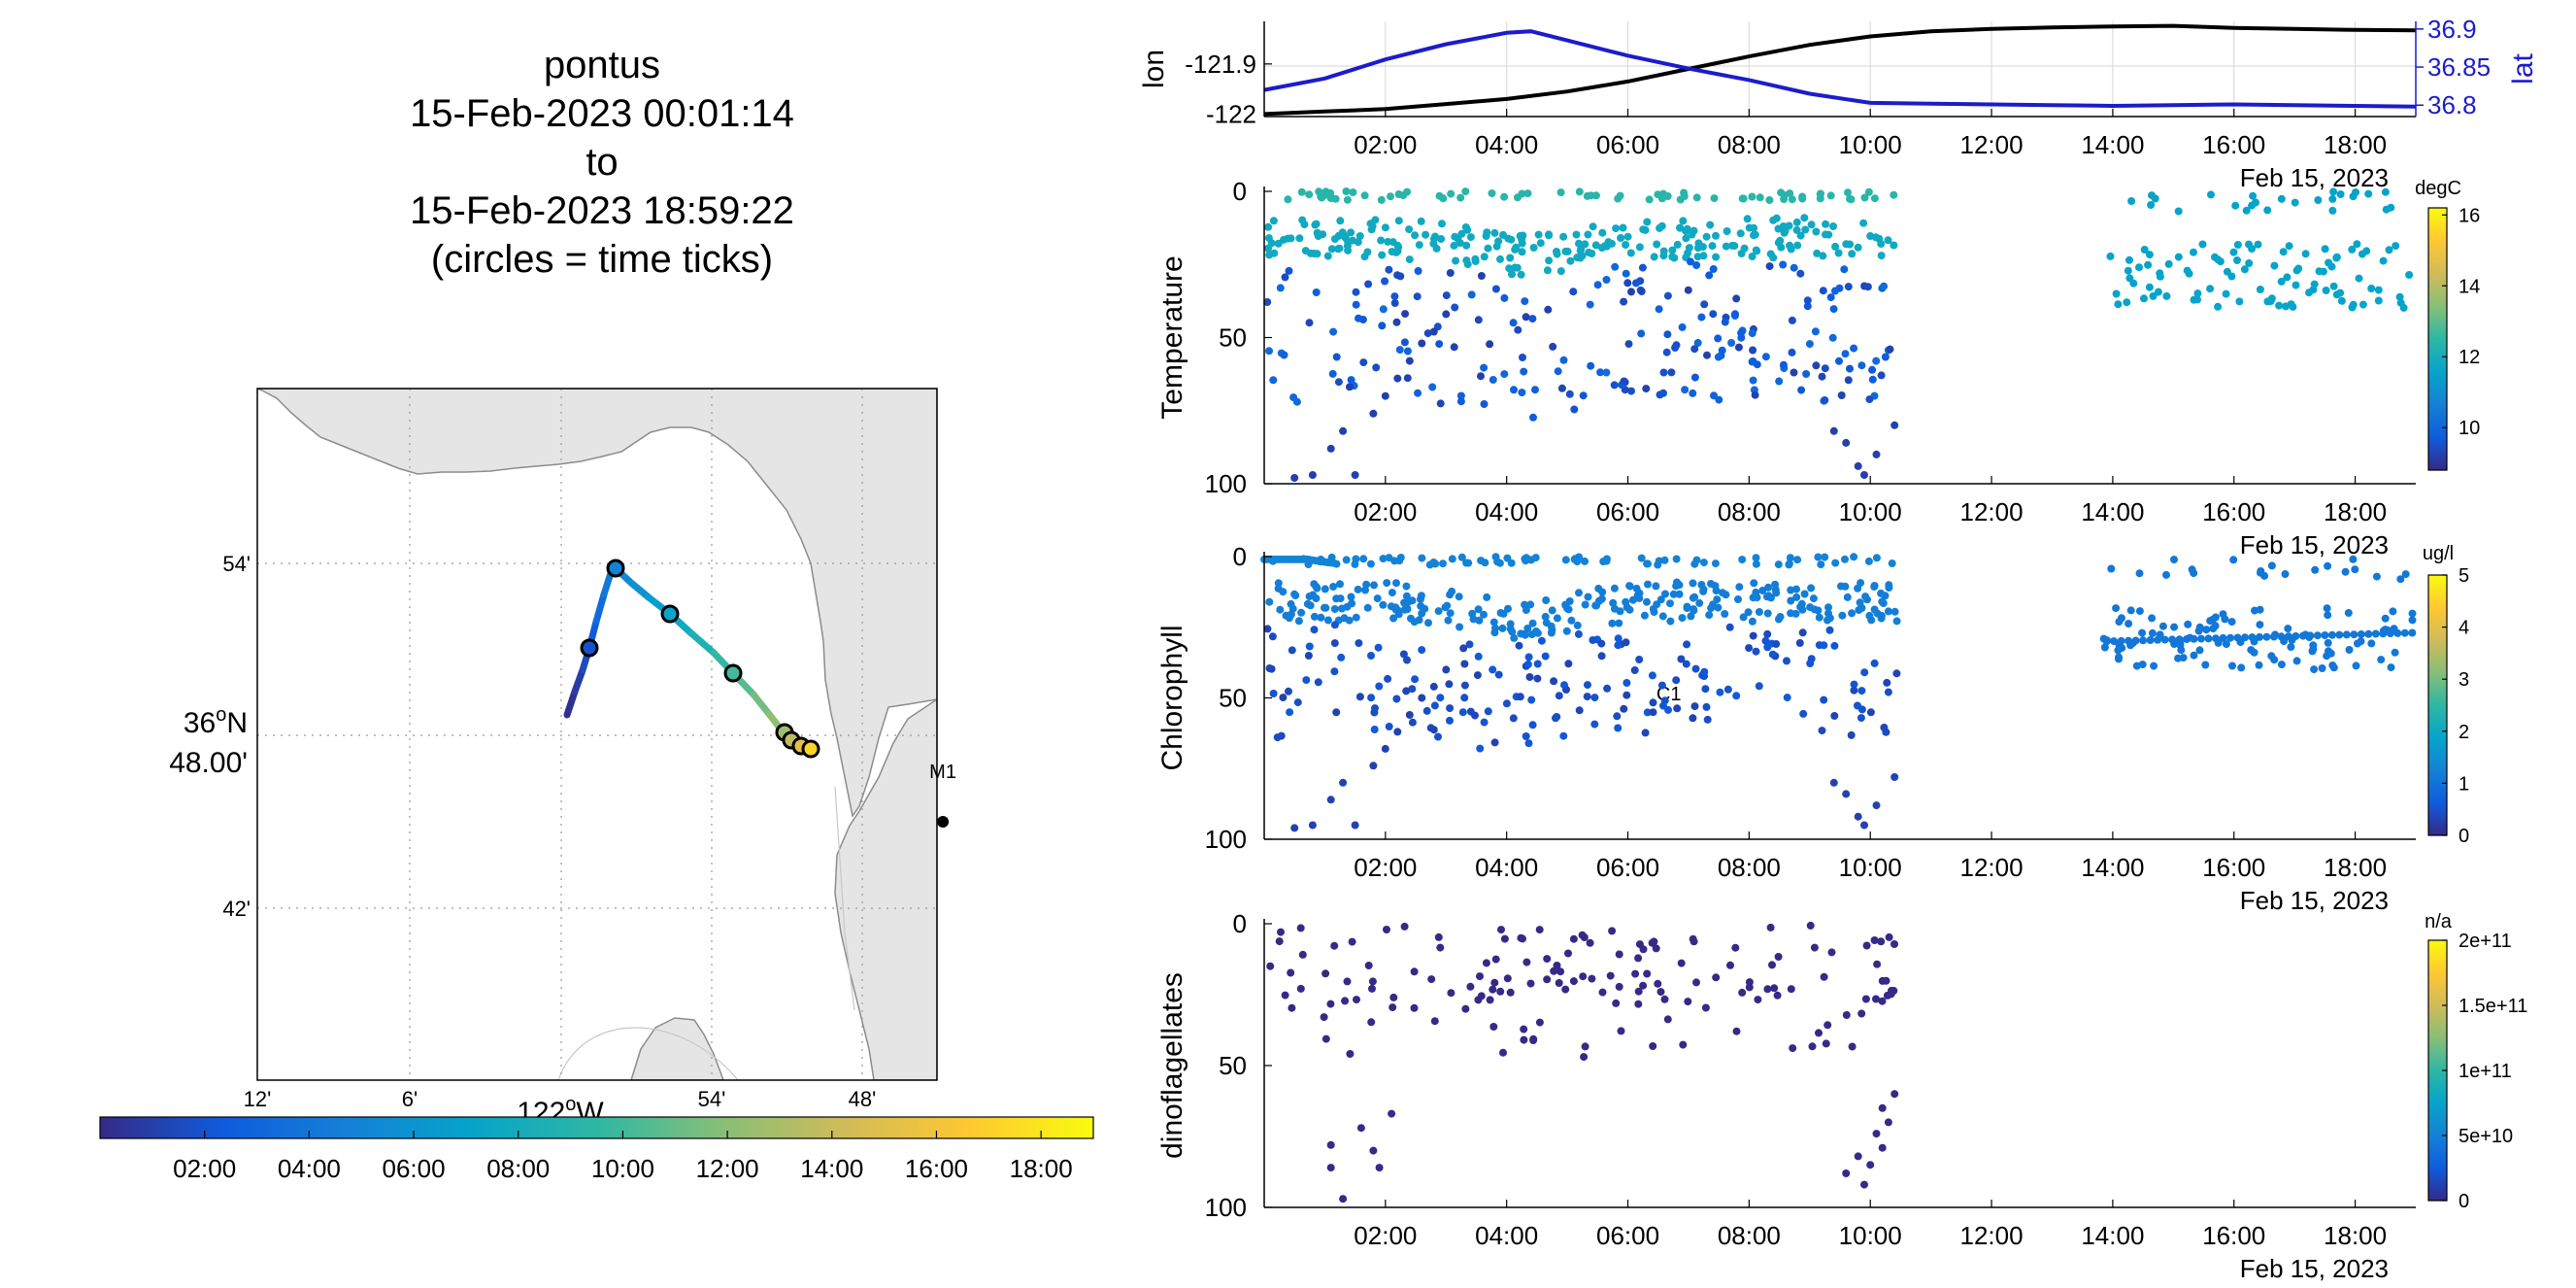 The image size is (2576, 1288). Describe the element at coordinates (691, 659) in the screenshot. I see `vehicle-track` at that location.